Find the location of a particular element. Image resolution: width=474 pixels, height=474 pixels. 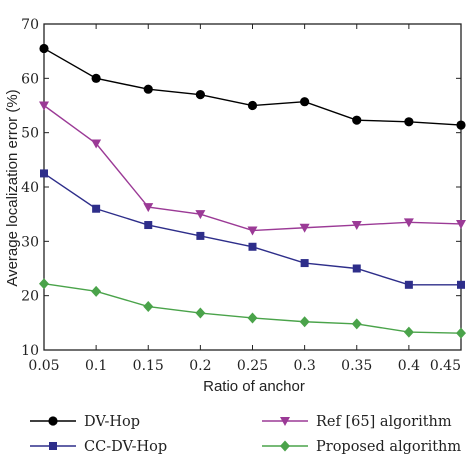

legend-label: DV-Hop is located at coordinates (112, 422).